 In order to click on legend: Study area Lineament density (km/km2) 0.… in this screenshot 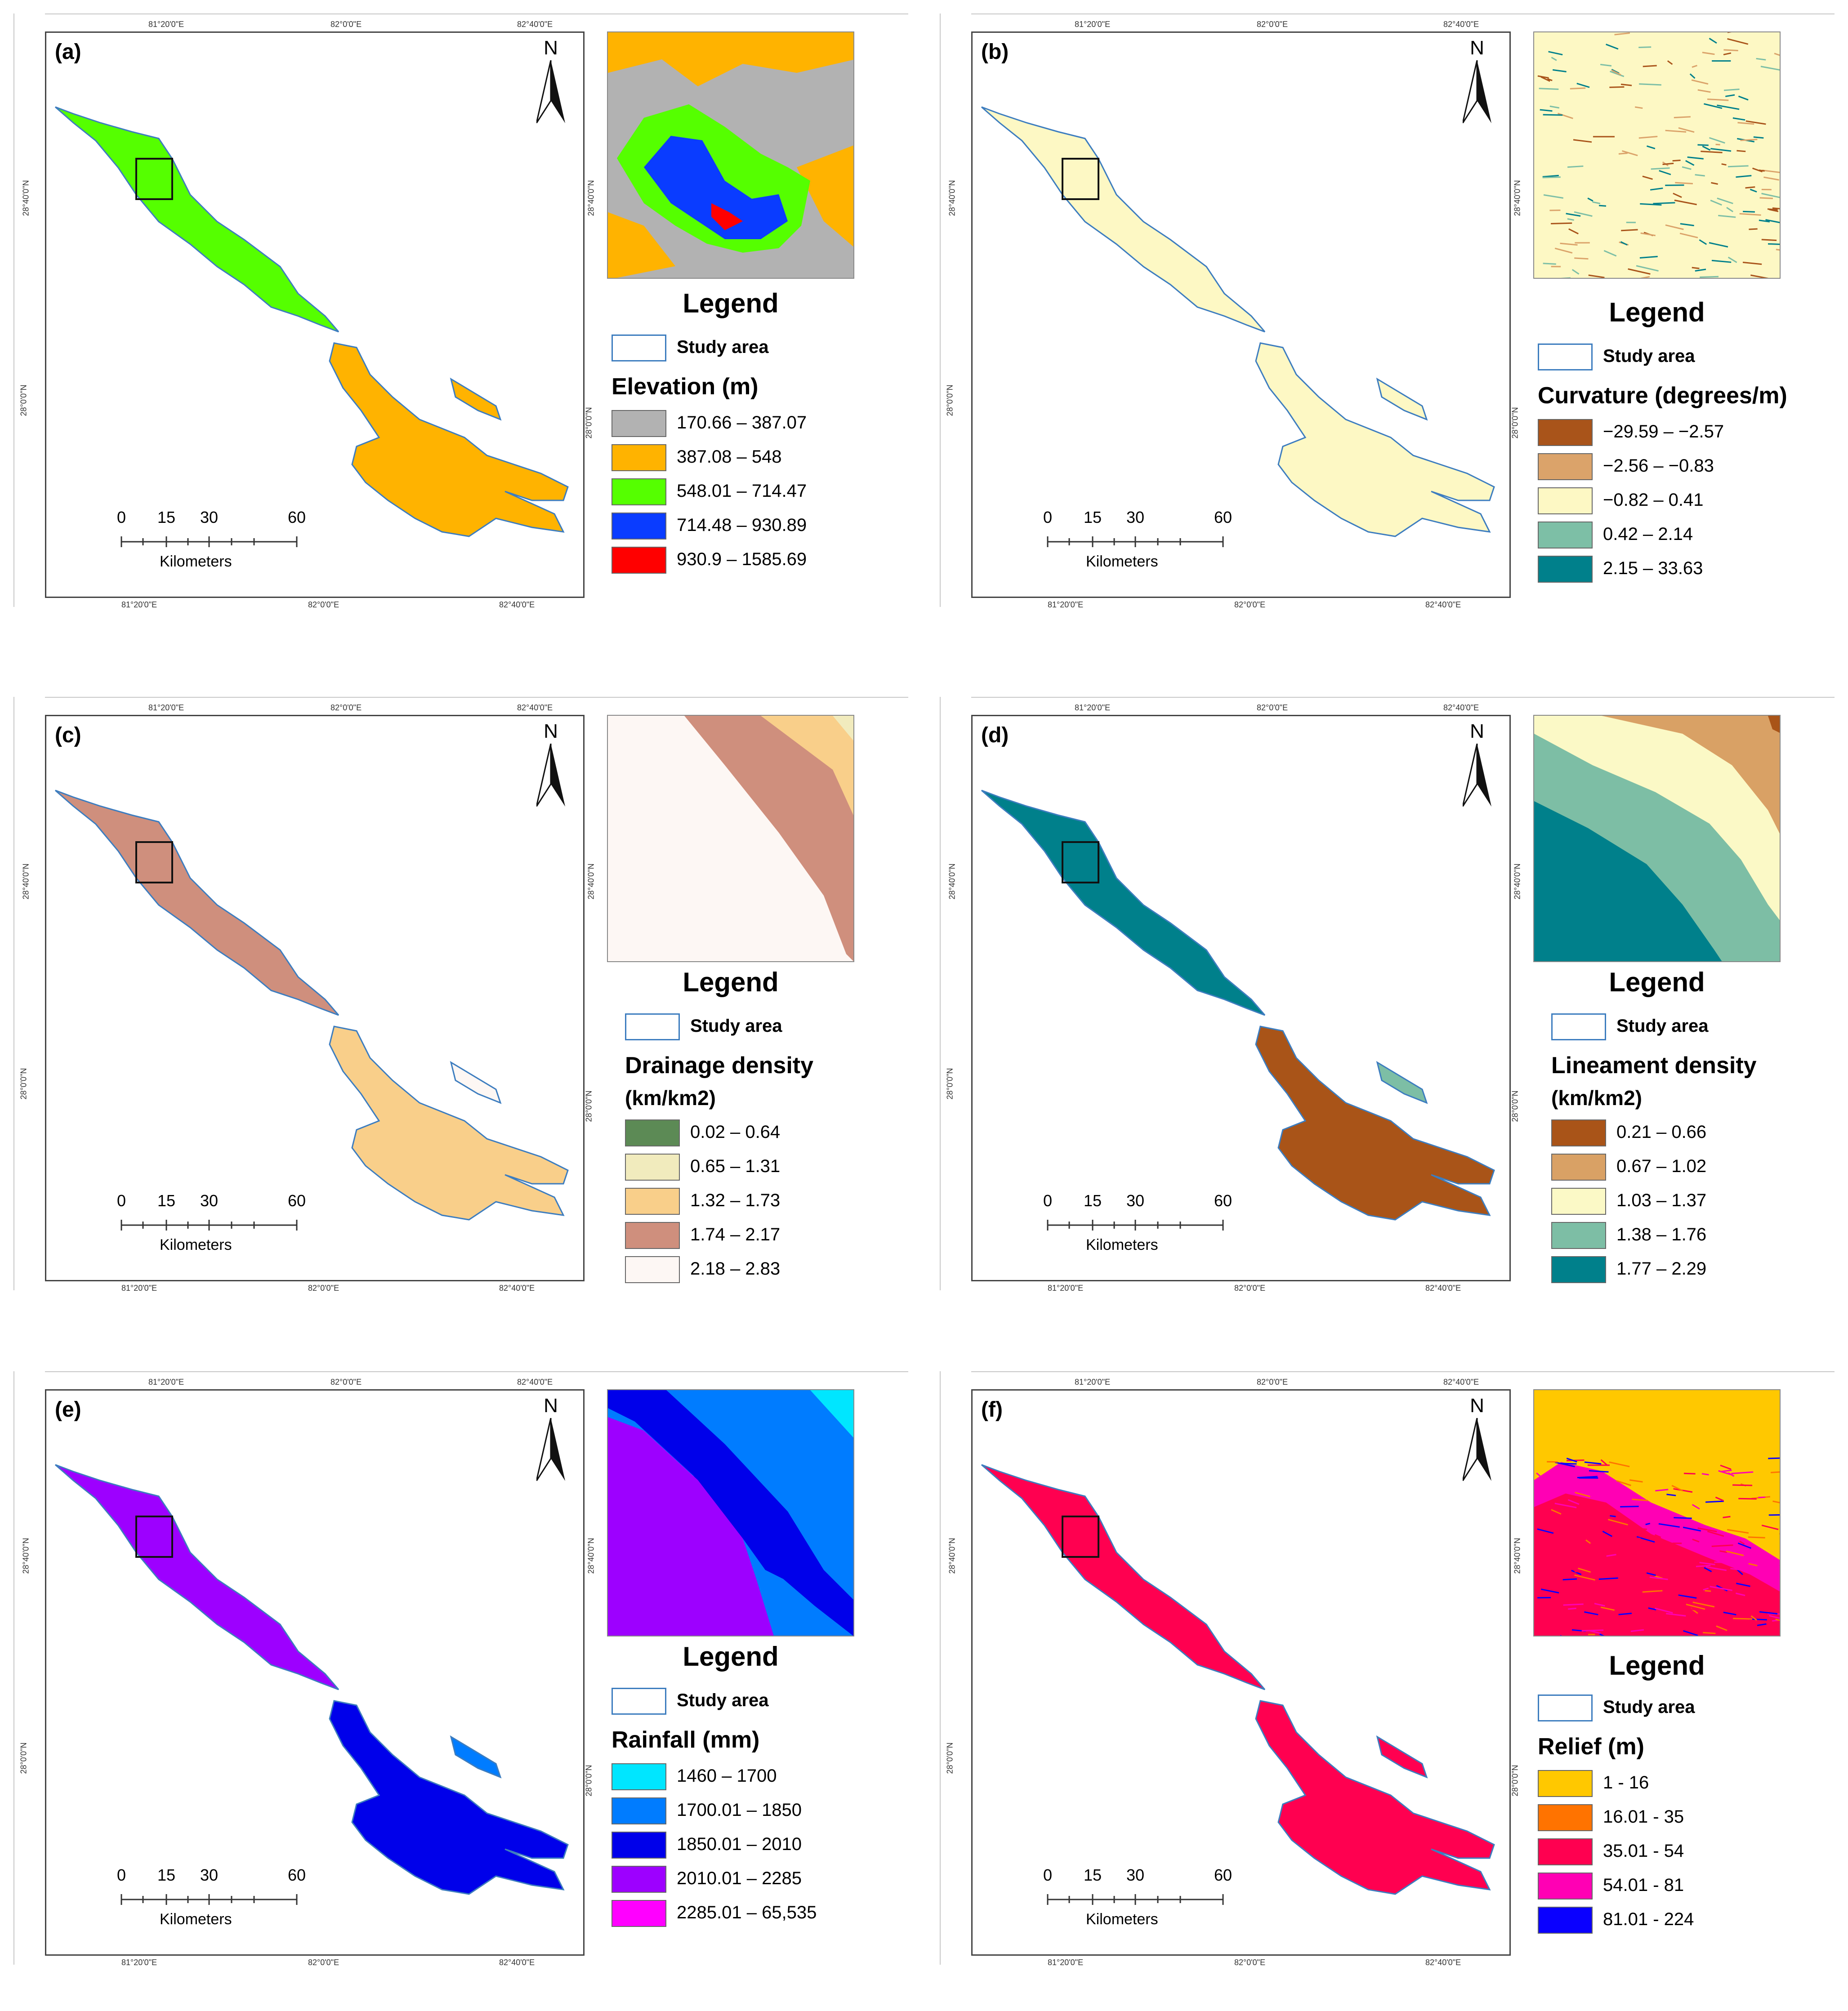, I will do `click(1698, 1150)`.